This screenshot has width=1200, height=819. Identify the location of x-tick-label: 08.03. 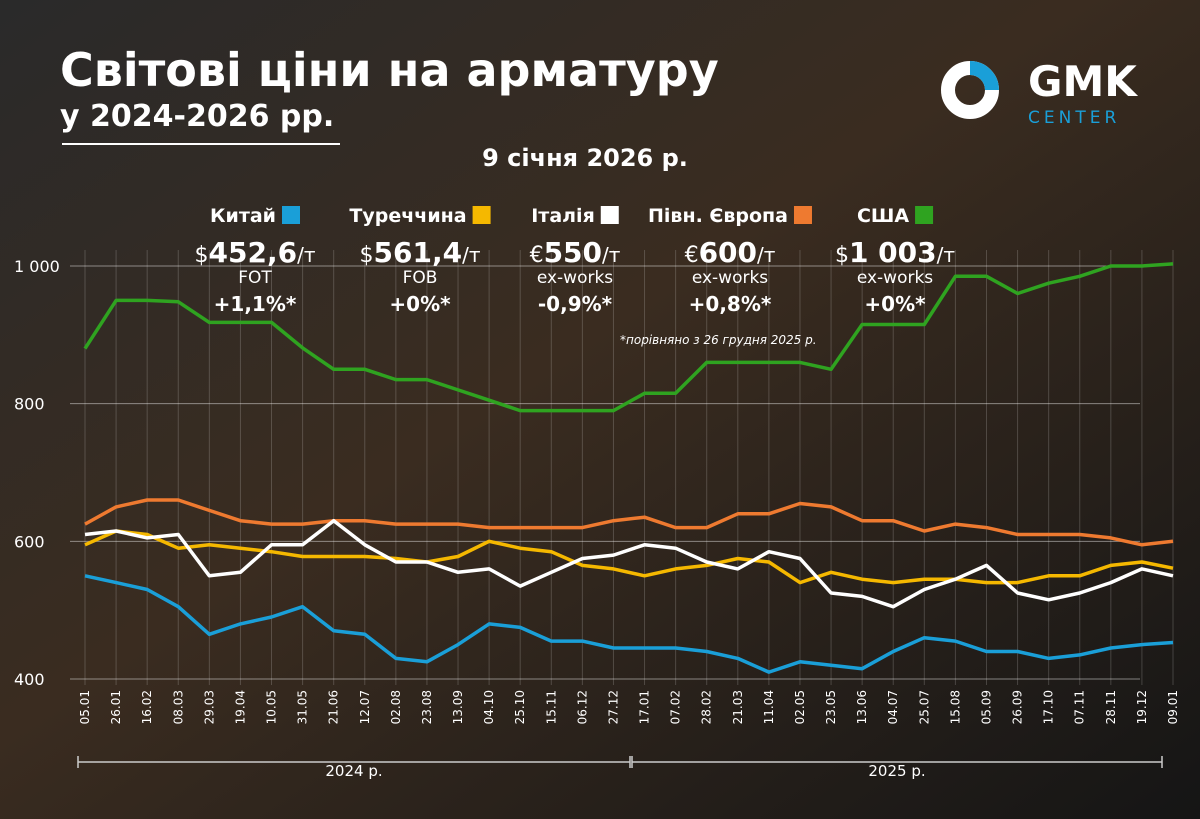
(178, 707).